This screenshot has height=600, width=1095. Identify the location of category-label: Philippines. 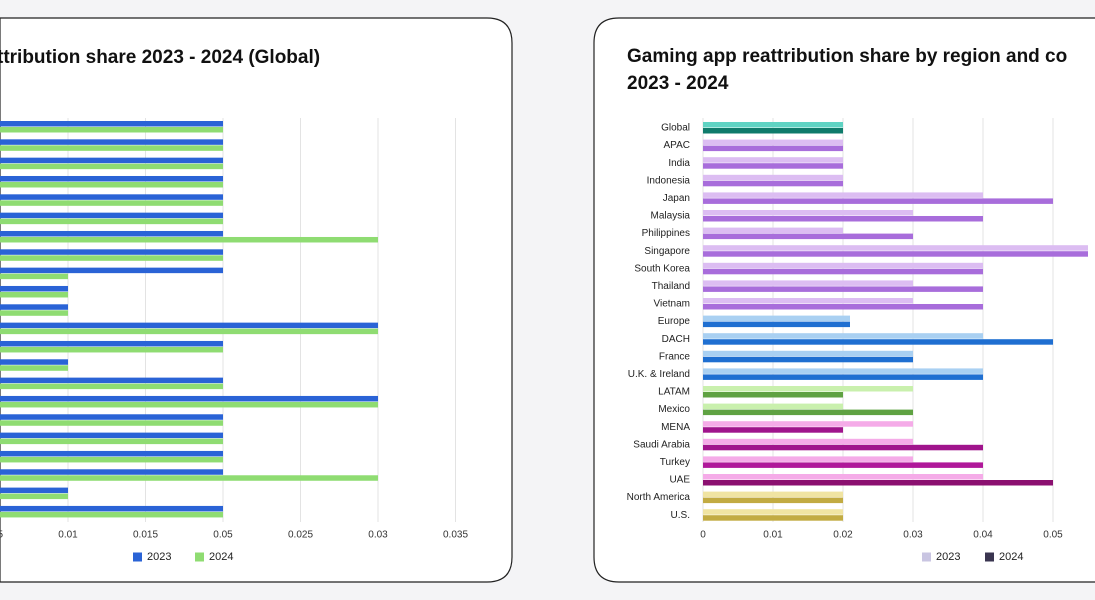
(666, 233).